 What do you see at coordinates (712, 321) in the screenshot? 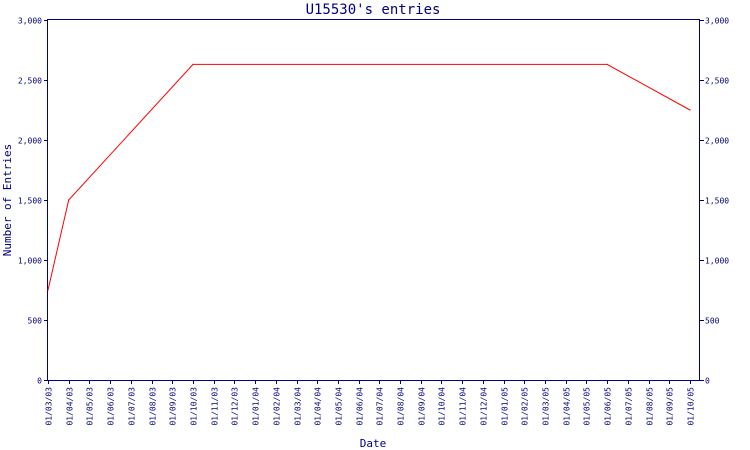
I see `y-tick-label-right: 500` at bounding box center [712, 321].